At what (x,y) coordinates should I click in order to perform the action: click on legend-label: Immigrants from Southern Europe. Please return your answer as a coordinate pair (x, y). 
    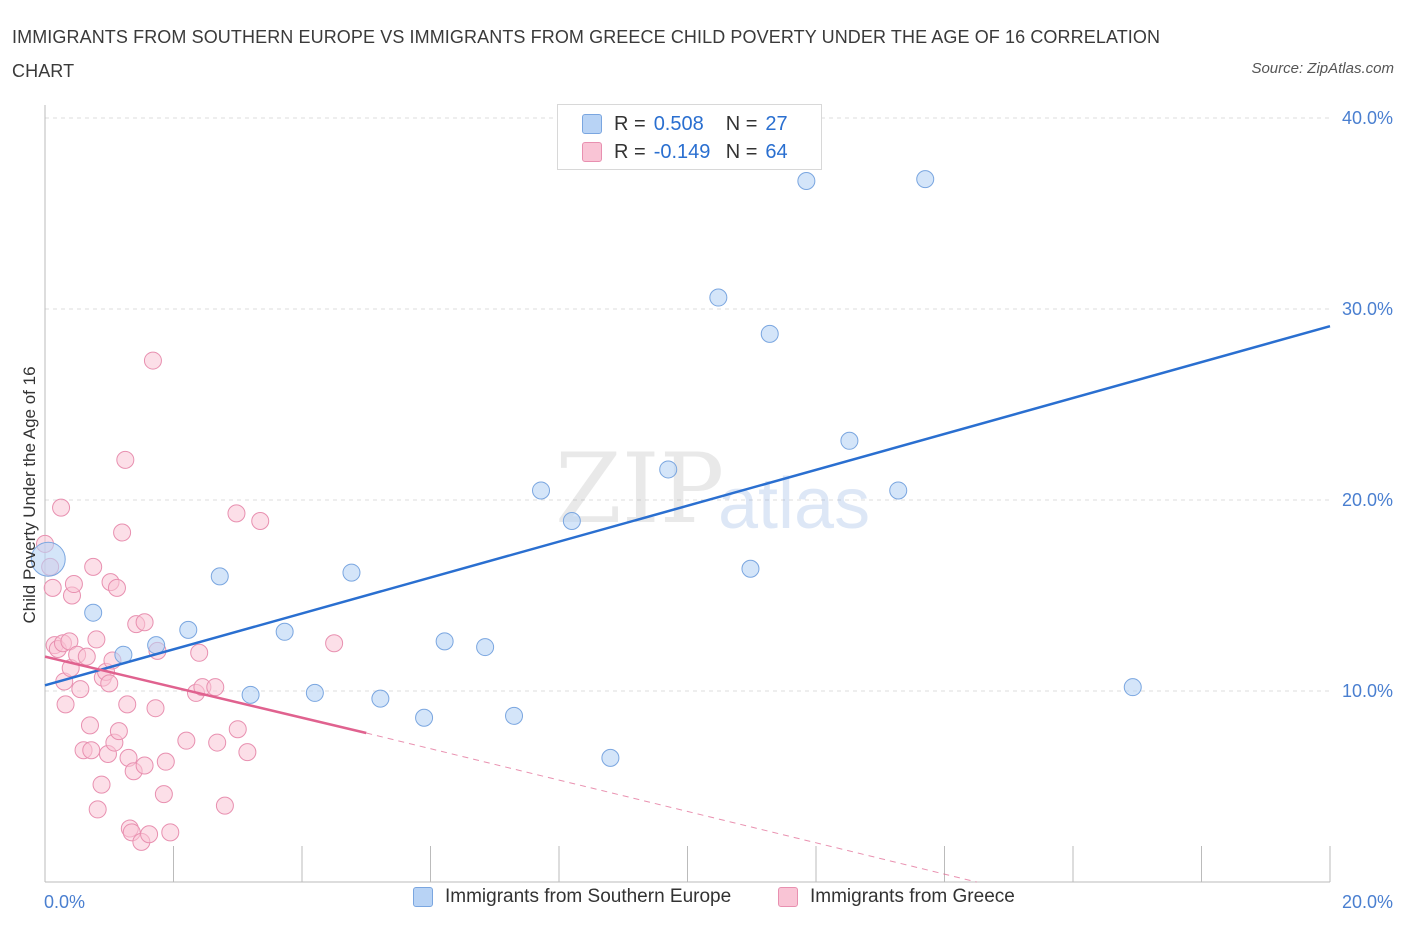
    Looking at the image, I should click on (588, 896).